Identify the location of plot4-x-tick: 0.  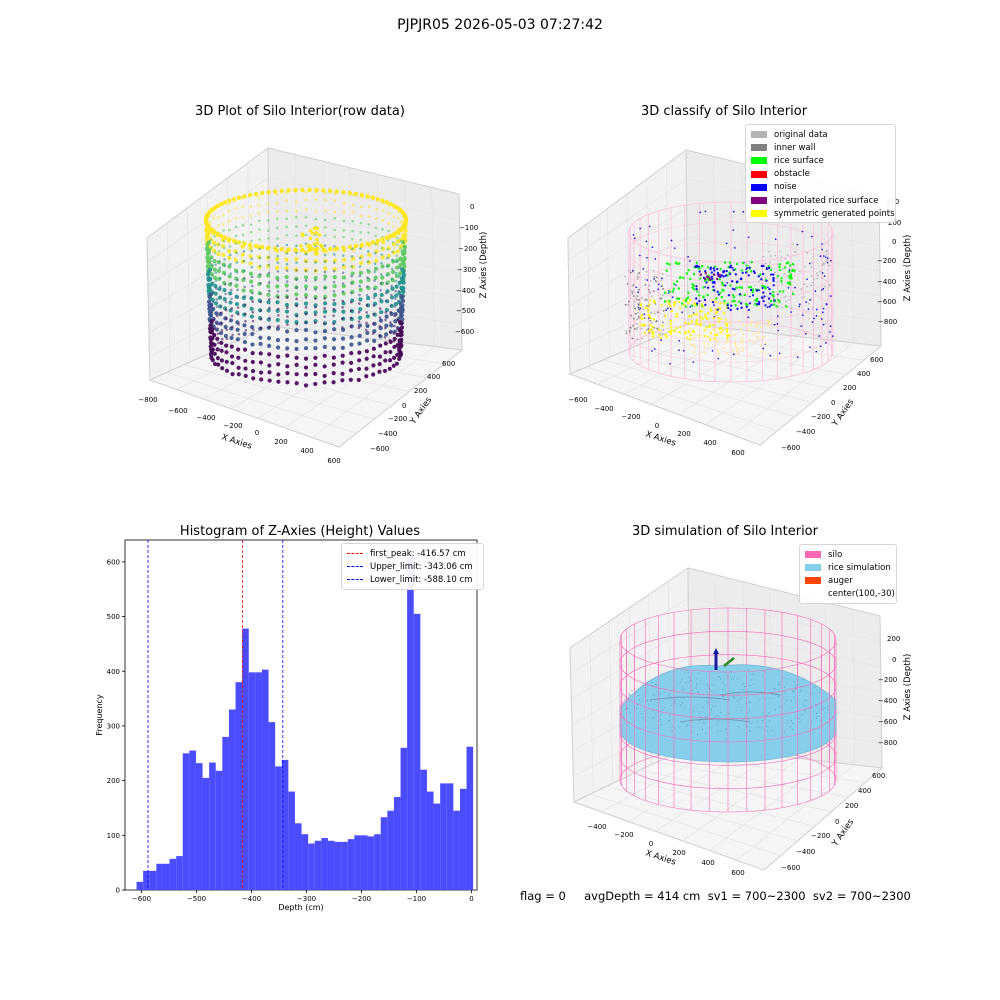
(651, 844).